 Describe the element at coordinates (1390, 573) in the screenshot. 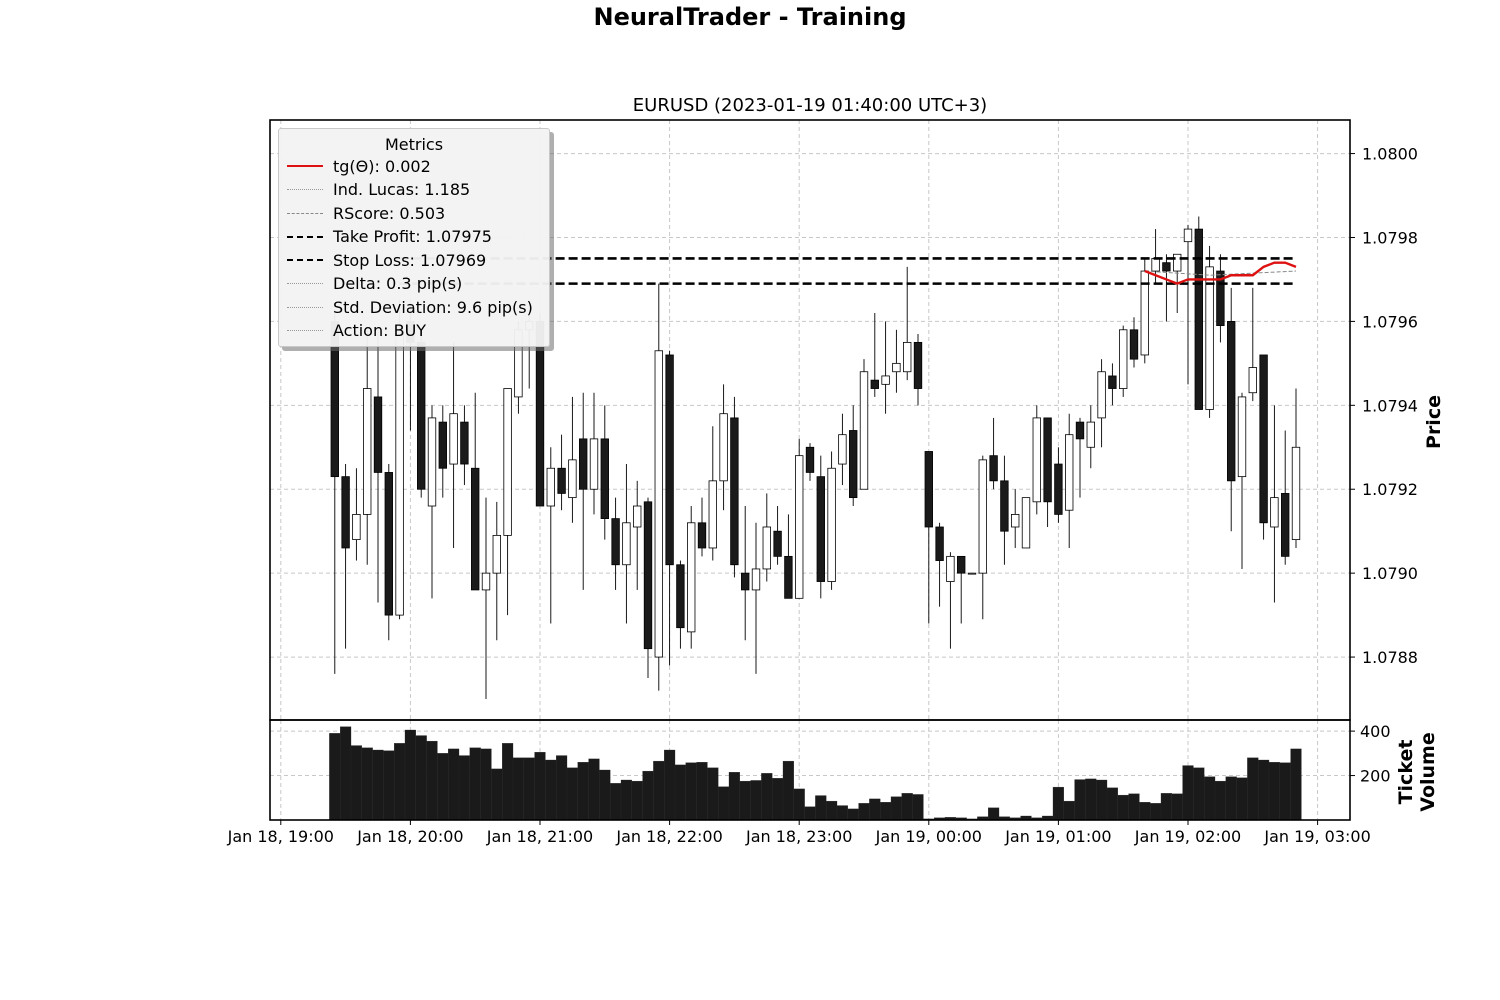

I see `price-tick-label: 1.0790` at that location.